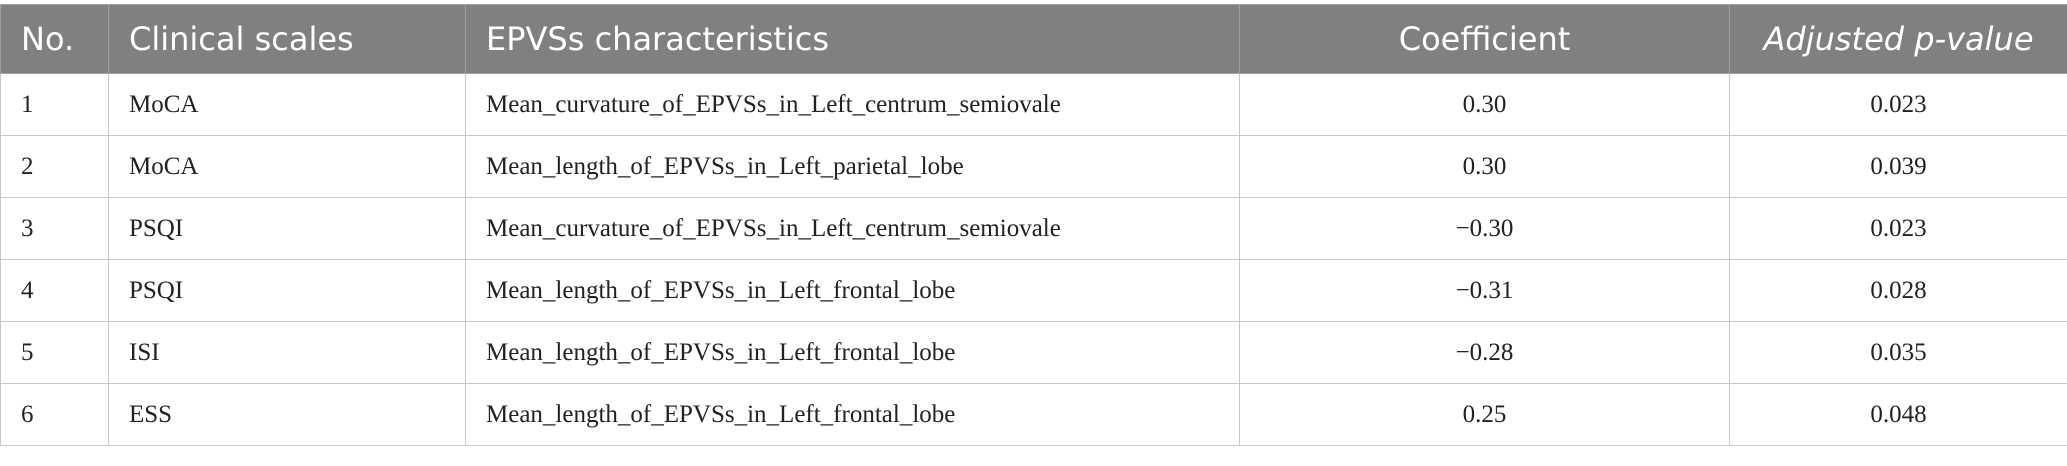 This screenshot has height=466, width=2067. I want to click on header-cell: Adjusted p-value, so click(1898, 39).